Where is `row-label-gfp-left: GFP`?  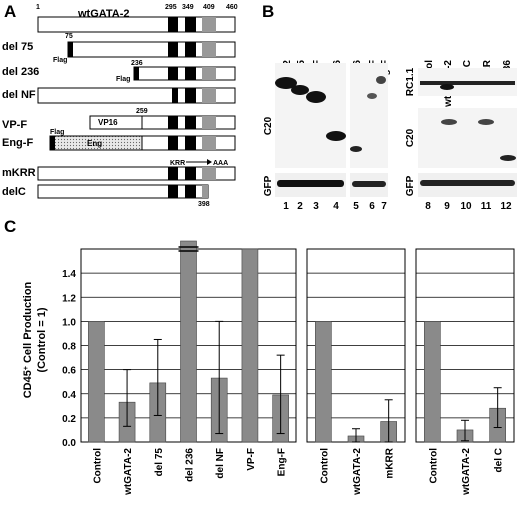
row-label-gfp-left: GFP is located at coordinates (268, 185).